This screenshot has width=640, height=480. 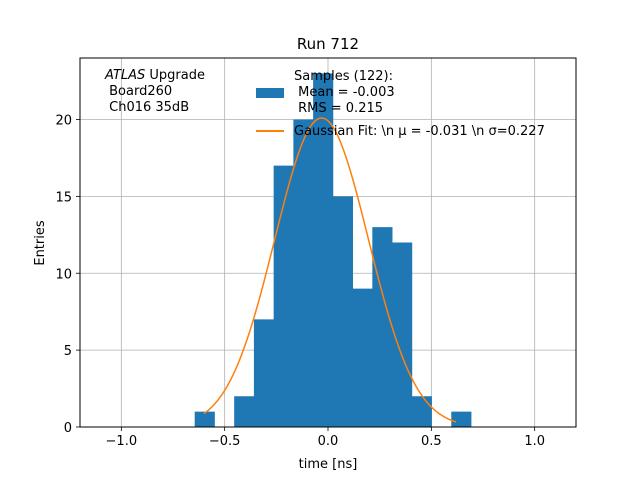 I want to click on x-axis-ticks: −1.0 −0.5 0.0 0.5 1.0, so click(x=325, y=438).